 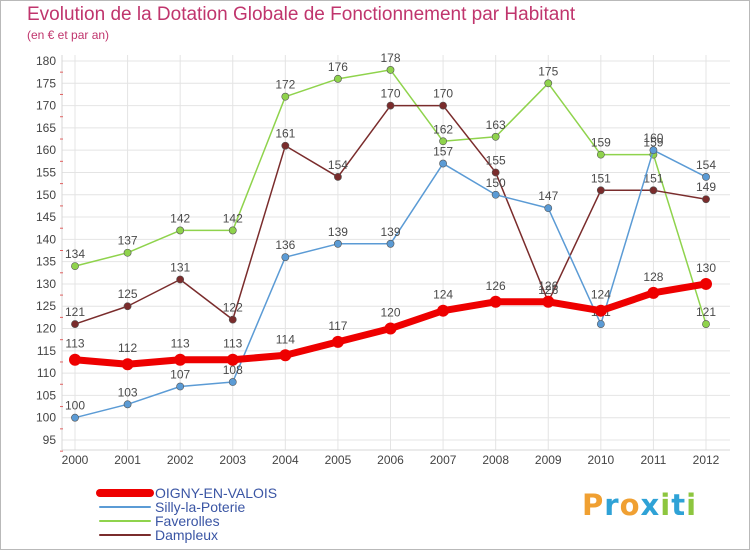 I want to click on data-label: 131, so click(x=180, y=267).